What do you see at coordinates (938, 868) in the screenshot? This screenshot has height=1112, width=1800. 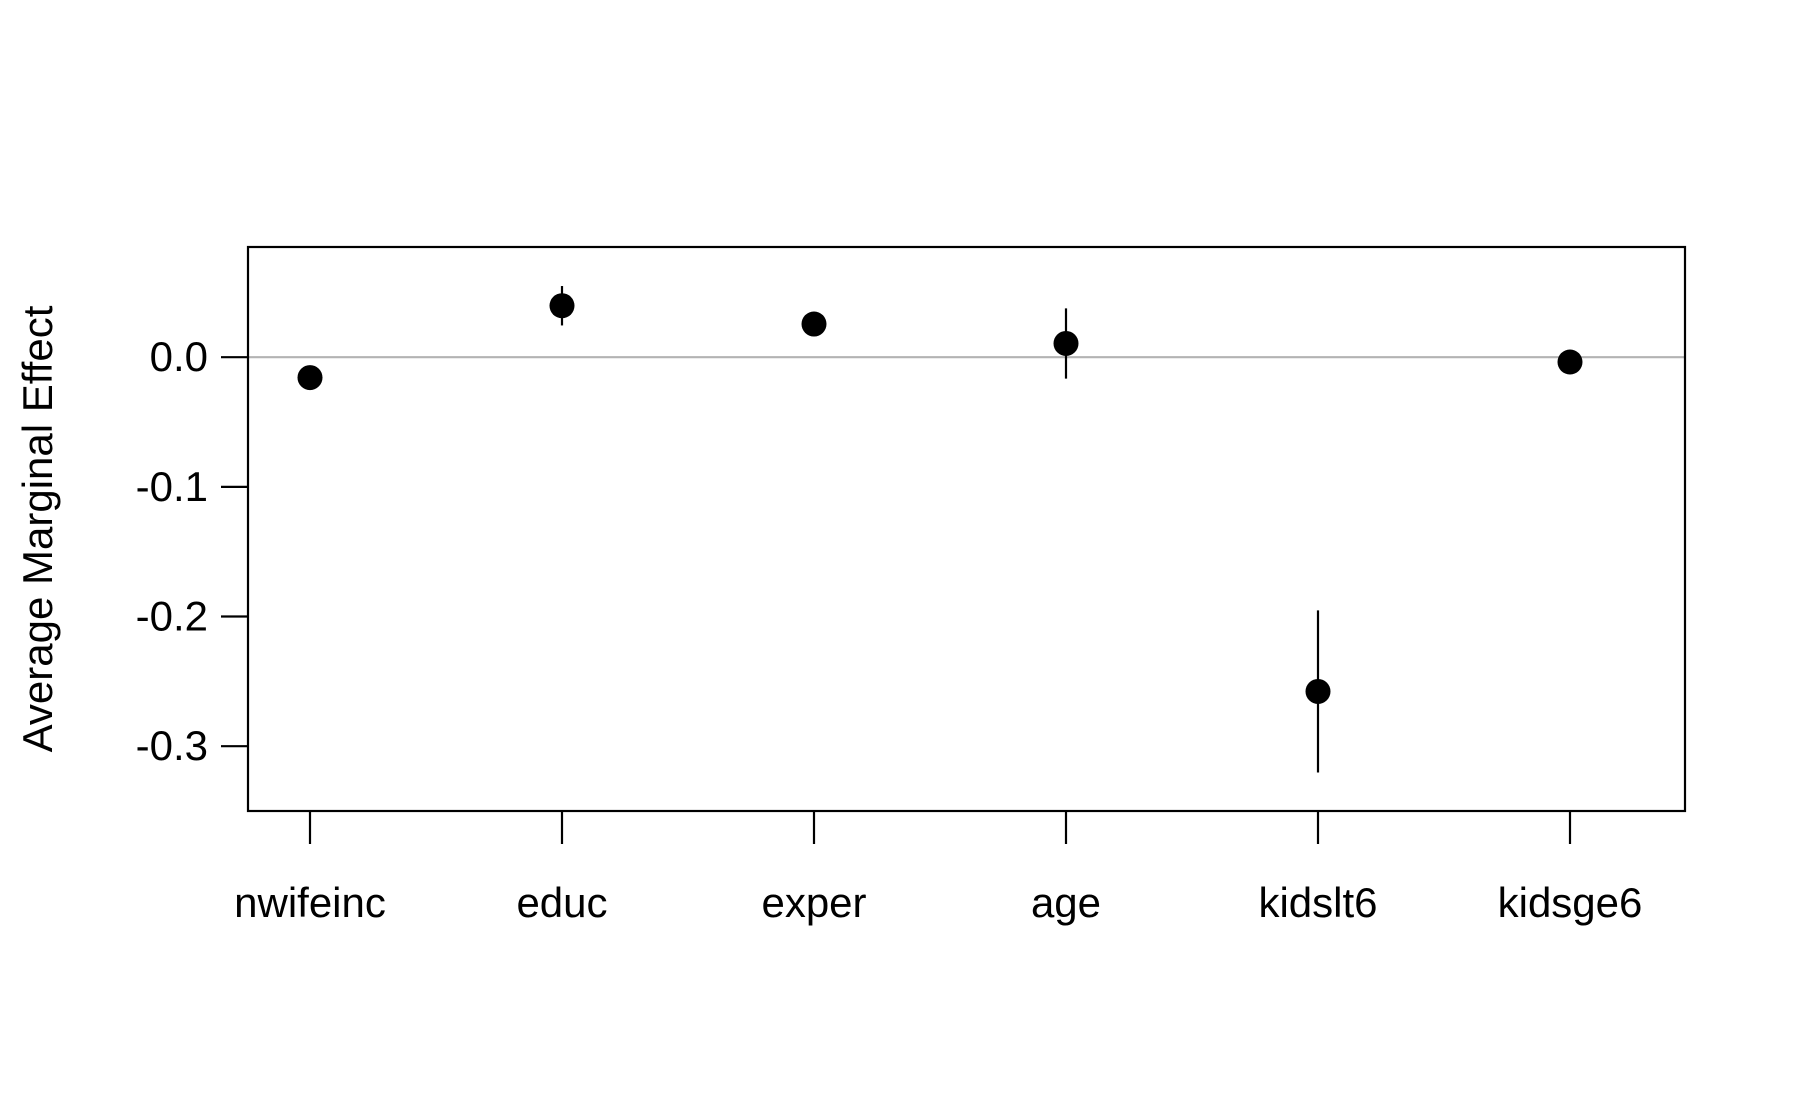 I see `x-axis: nwifeinc educ exper age kidslt6 kidsge6` at bounding box center [938, 868].